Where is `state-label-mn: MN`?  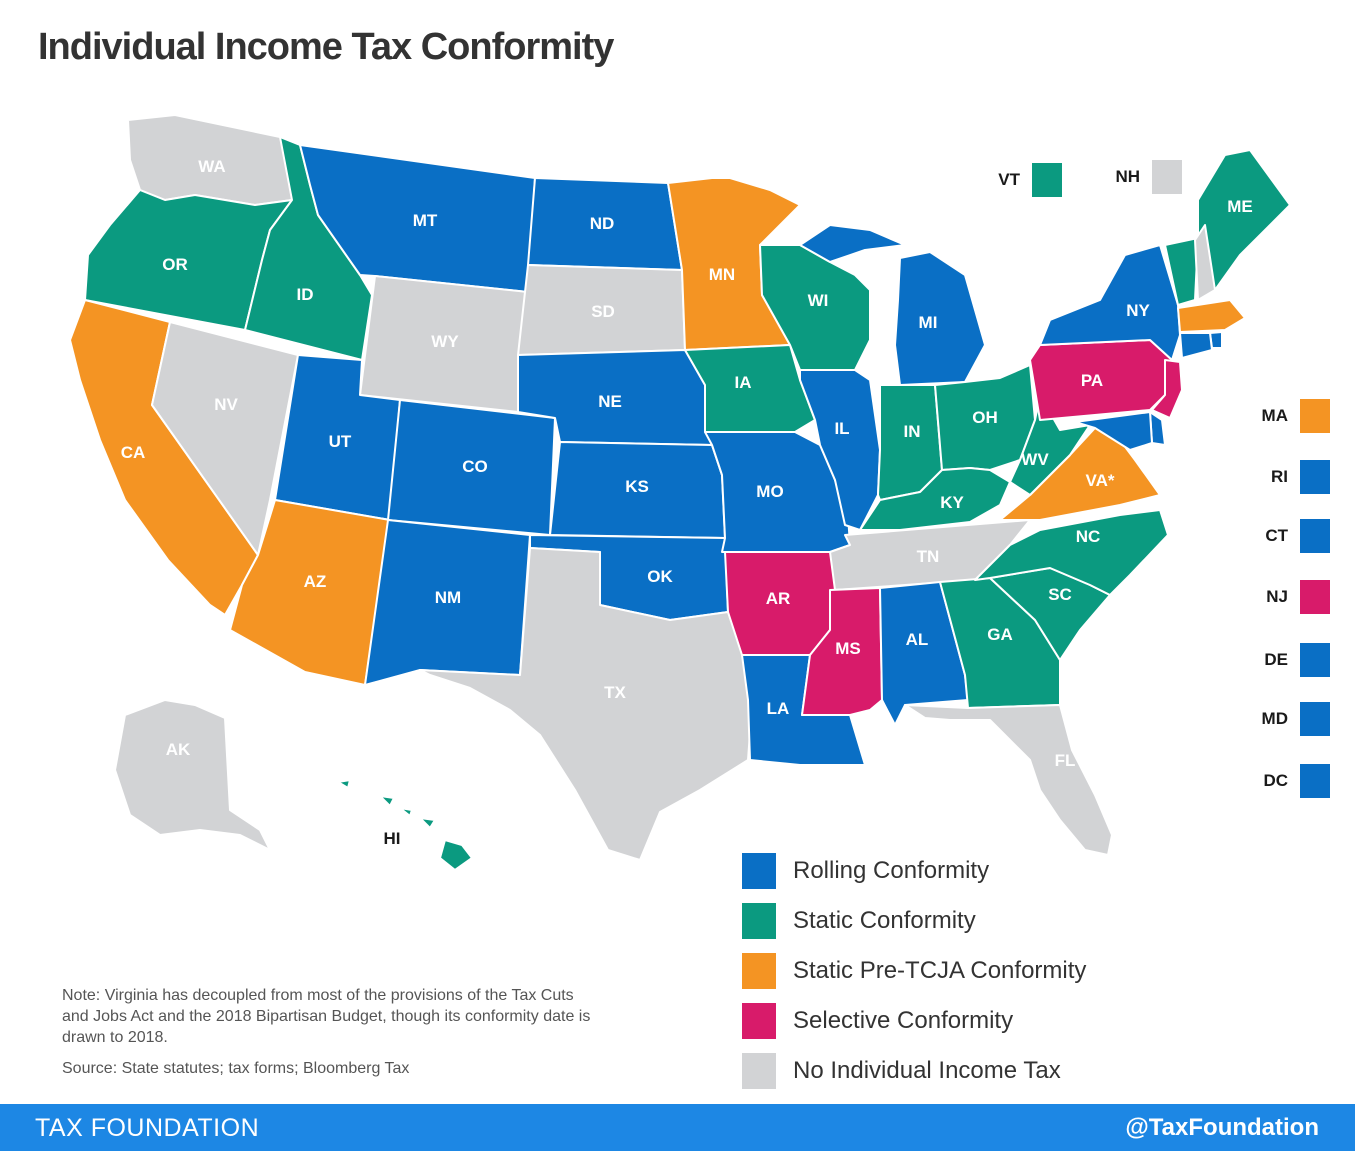 state-label-mn: MN is located at coordinates (722, 274).